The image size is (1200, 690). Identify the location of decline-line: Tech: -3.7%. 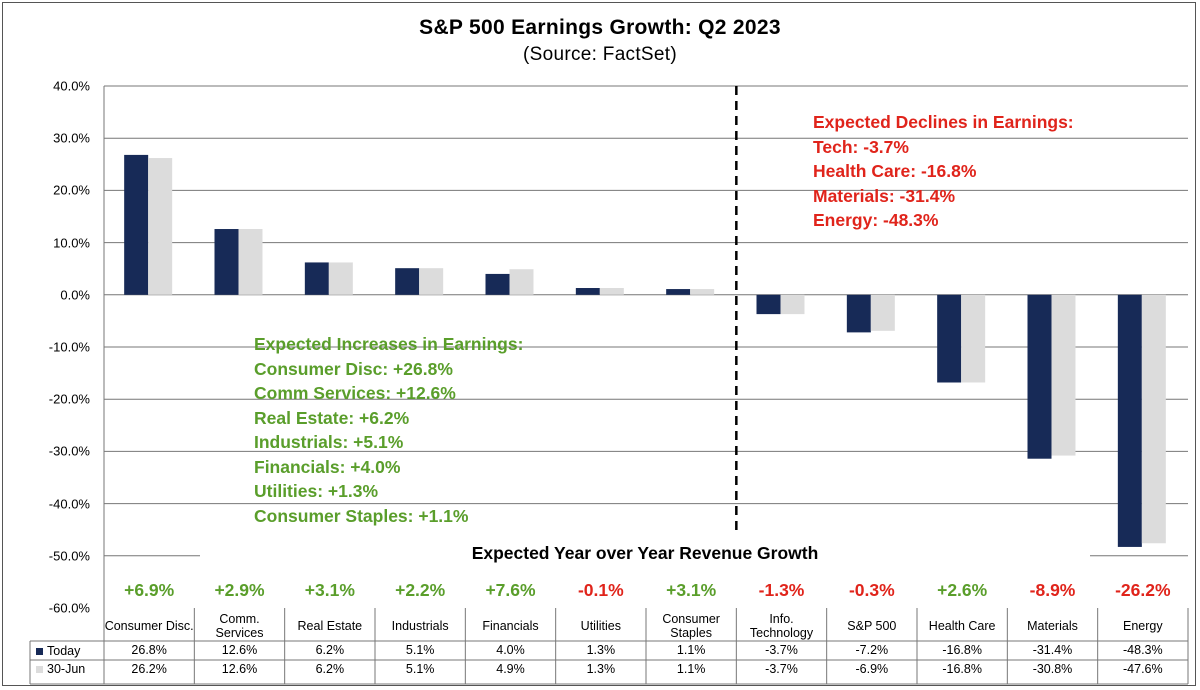
(861, 146).